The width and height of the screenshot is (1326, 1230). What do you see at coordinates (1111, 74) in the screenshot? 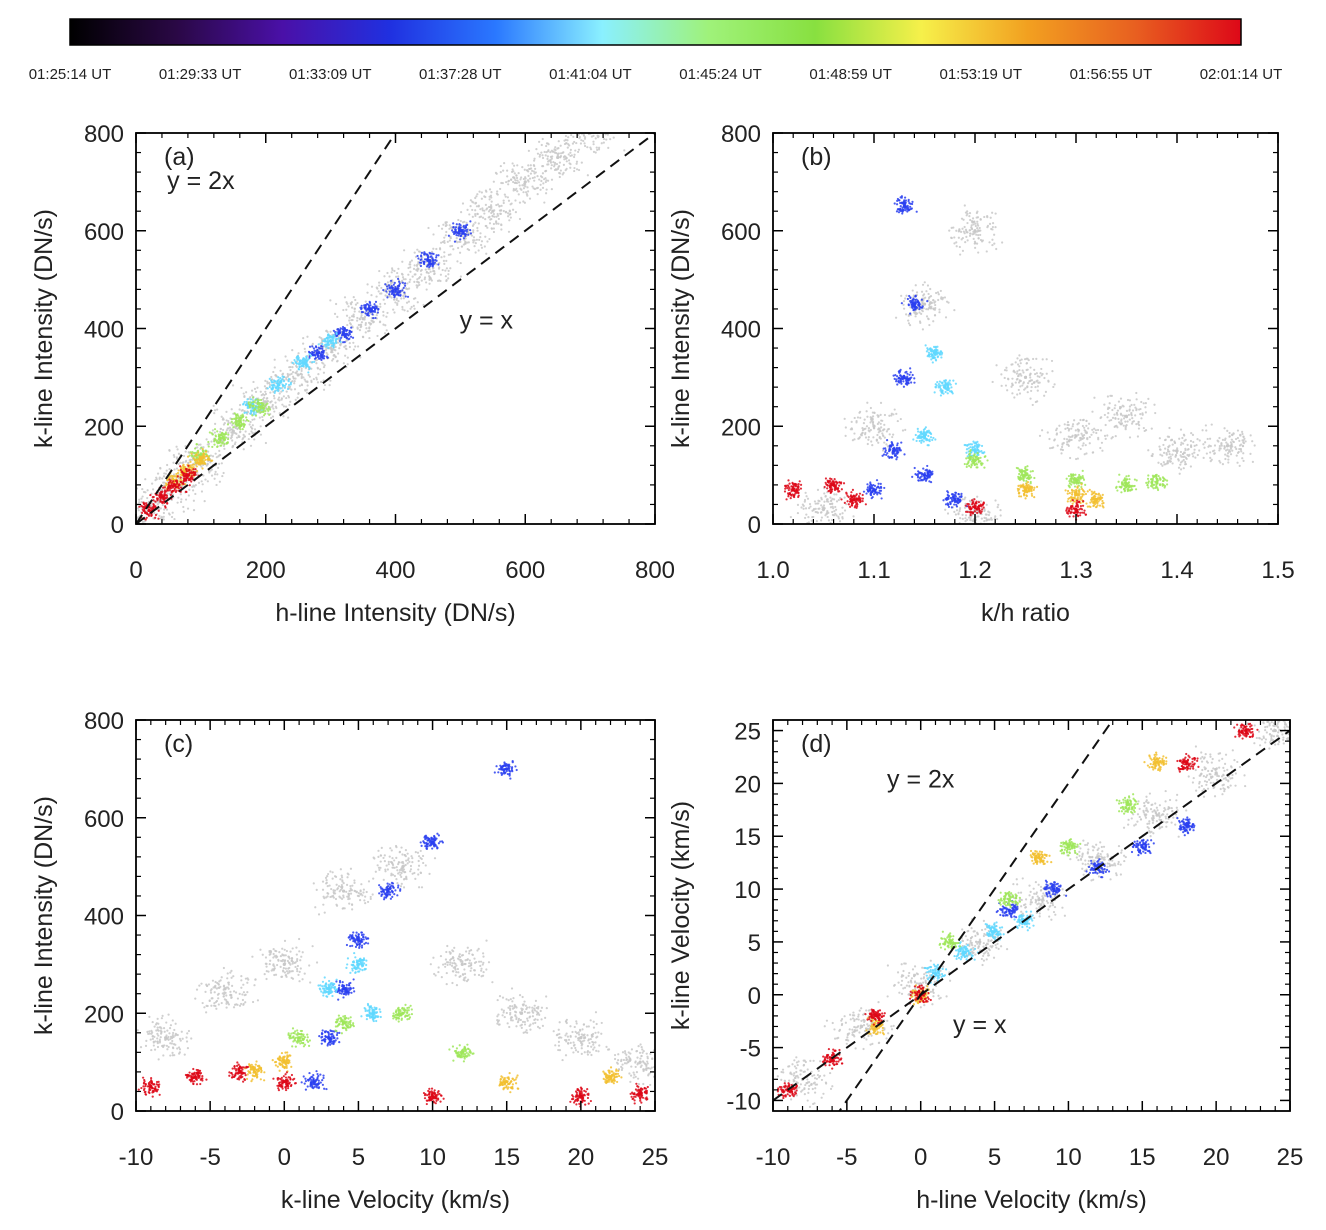
I see `colorbar-tick-label: 01:56:55 UT` at bounding box center [1111, 74].